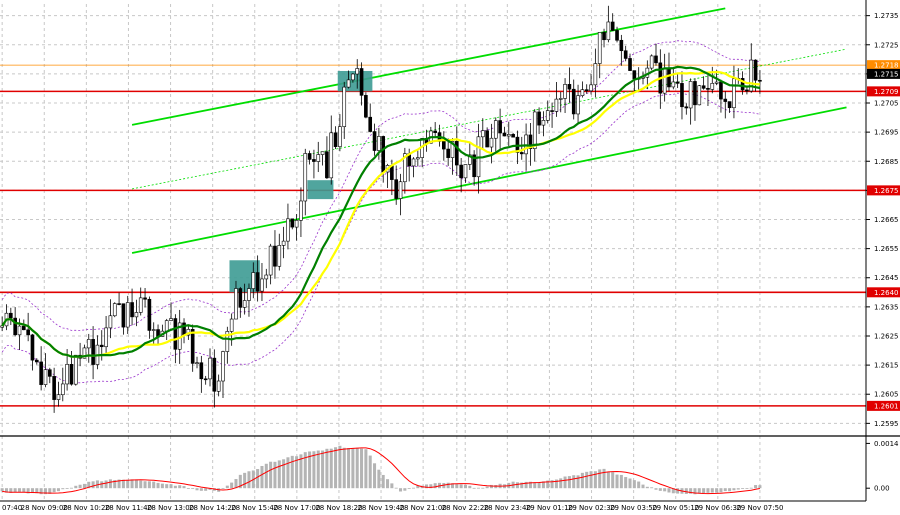  What do you see at coordinates (886, 336) in the screenshot?
I see `price-tick-label: 1.2625` at bounding box center [886, 336].